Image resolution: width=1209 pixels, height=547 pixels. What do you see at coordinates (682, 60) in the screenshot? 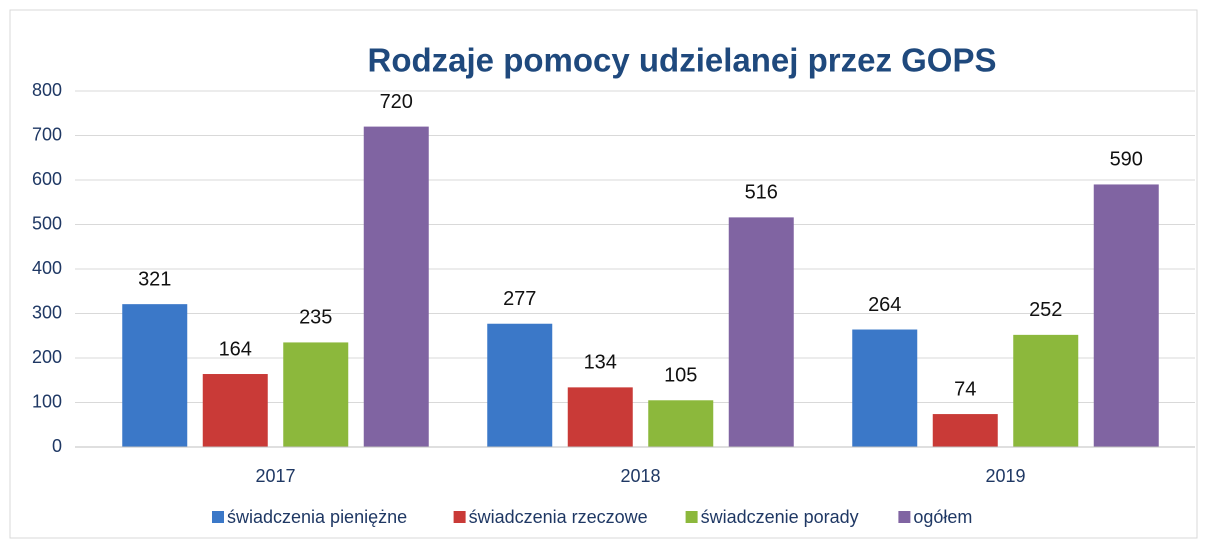
I see `chart-title: Rodzaje pomocy udzielanej przez GOPS` at bounding box center [682, 60].